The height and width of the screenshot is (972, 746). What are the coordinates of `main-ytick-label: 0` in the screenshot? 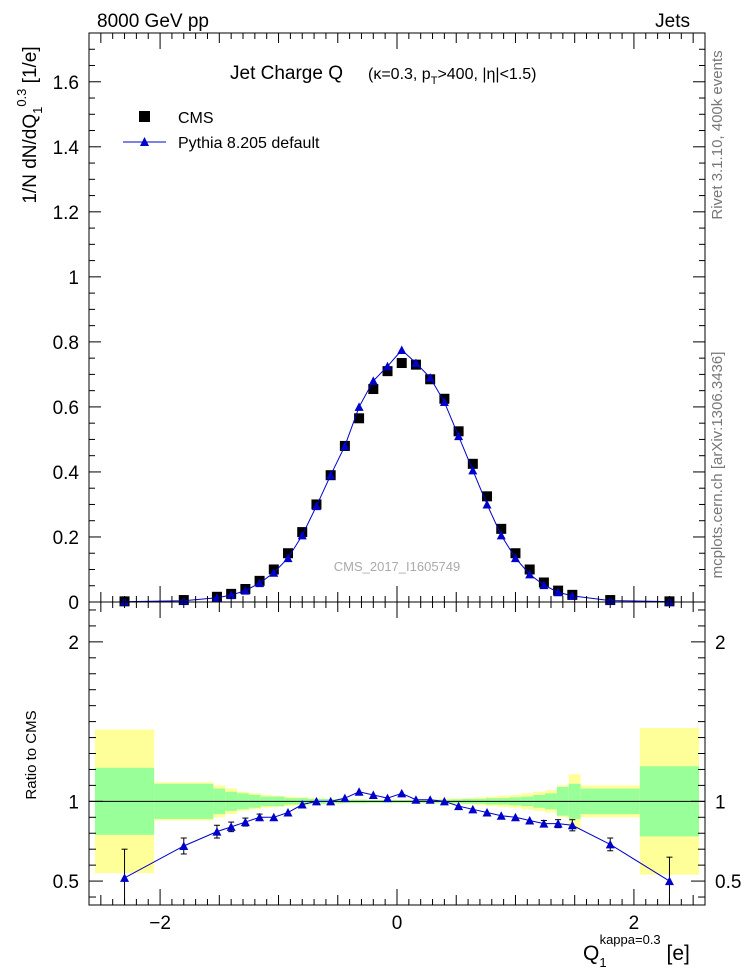 It's located at (73, 603).